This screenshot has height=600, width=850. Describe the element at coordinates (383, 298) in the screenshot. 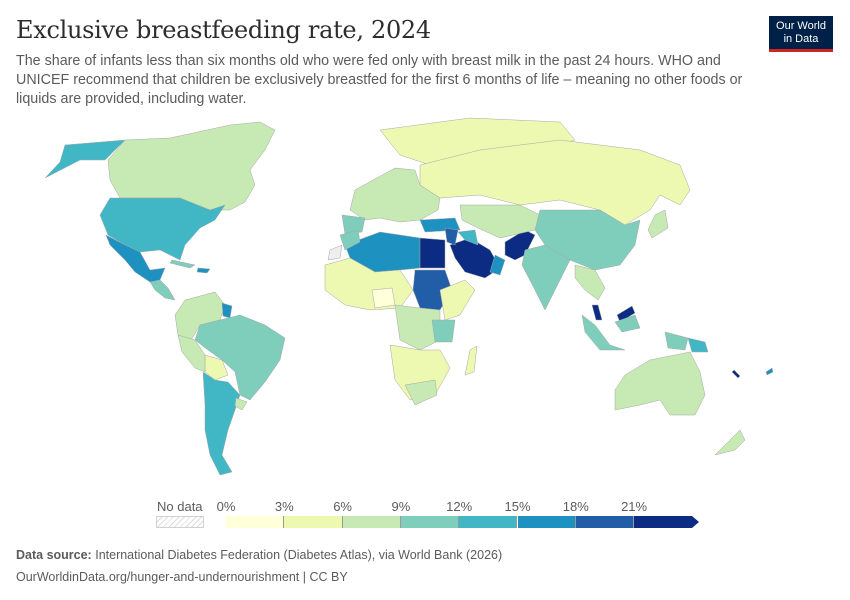

I see `region-nigeria` at that location.